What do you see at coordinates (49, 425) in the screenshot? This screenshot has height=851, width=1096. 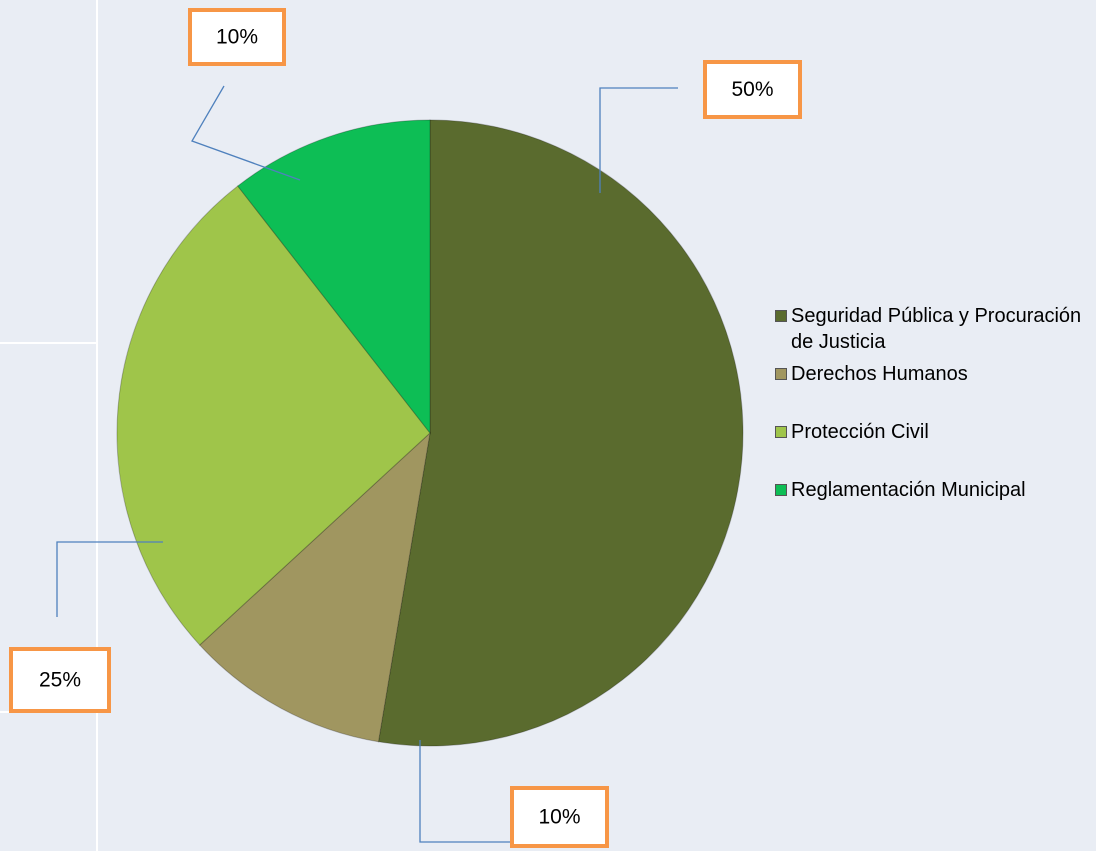 I see `background-grid` at bounding box center [49, 425].